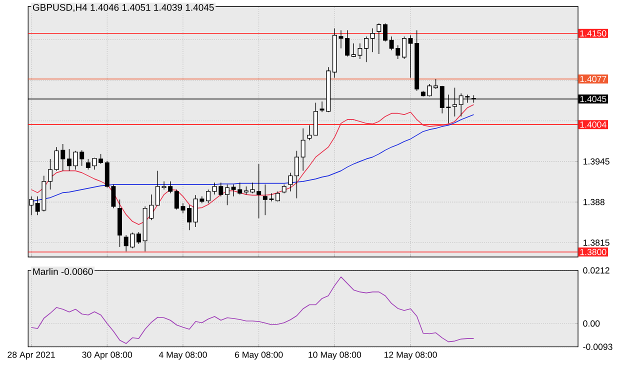  I want to click on y-tick-label: 1.3815, so click(597, 243).